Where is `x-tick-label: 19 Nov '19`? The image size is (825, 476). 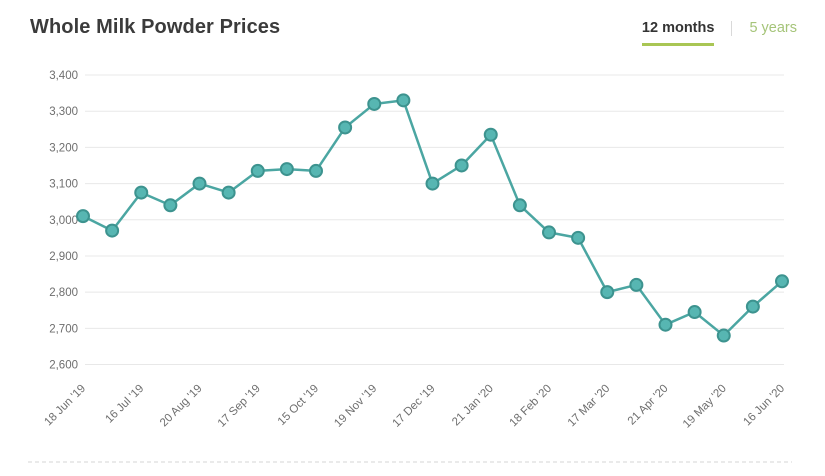 x-tick-label: 19 Nov '19 is located at coordinates (355, 406).